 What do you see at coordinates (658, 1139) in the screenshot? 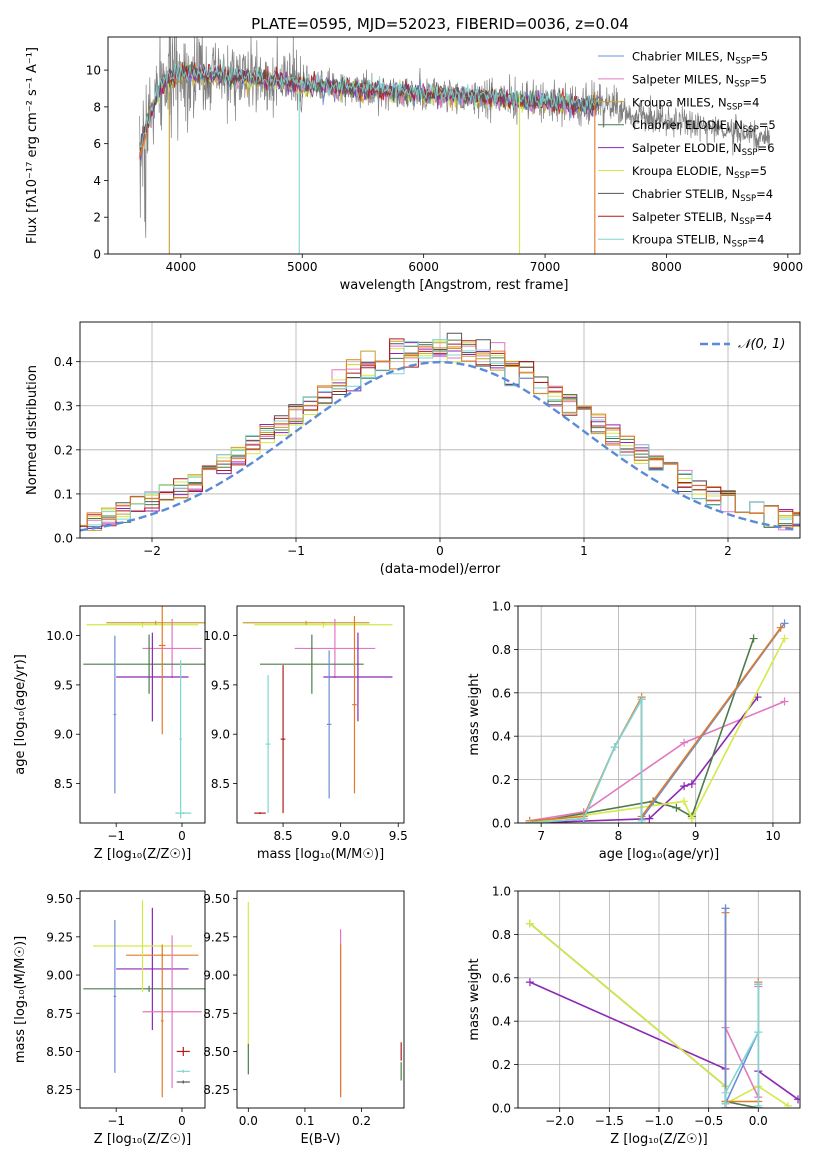
I see `x-axis-label: Z [log₁₀(Z/Z☉)]` at bounding box center [658, 1139].